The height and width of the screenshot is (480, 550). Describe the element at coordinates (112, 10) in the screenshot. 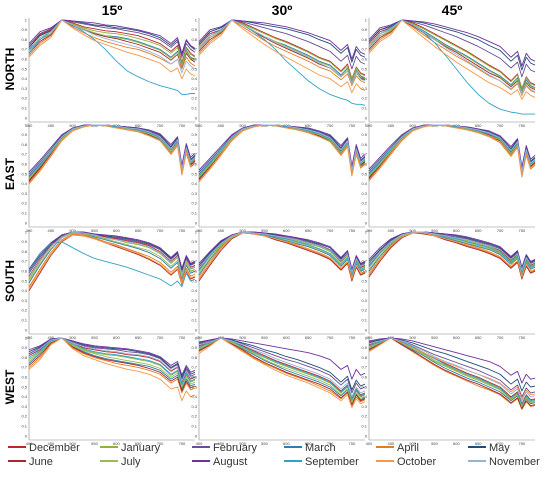

I see `column-label: 15º` at that location.